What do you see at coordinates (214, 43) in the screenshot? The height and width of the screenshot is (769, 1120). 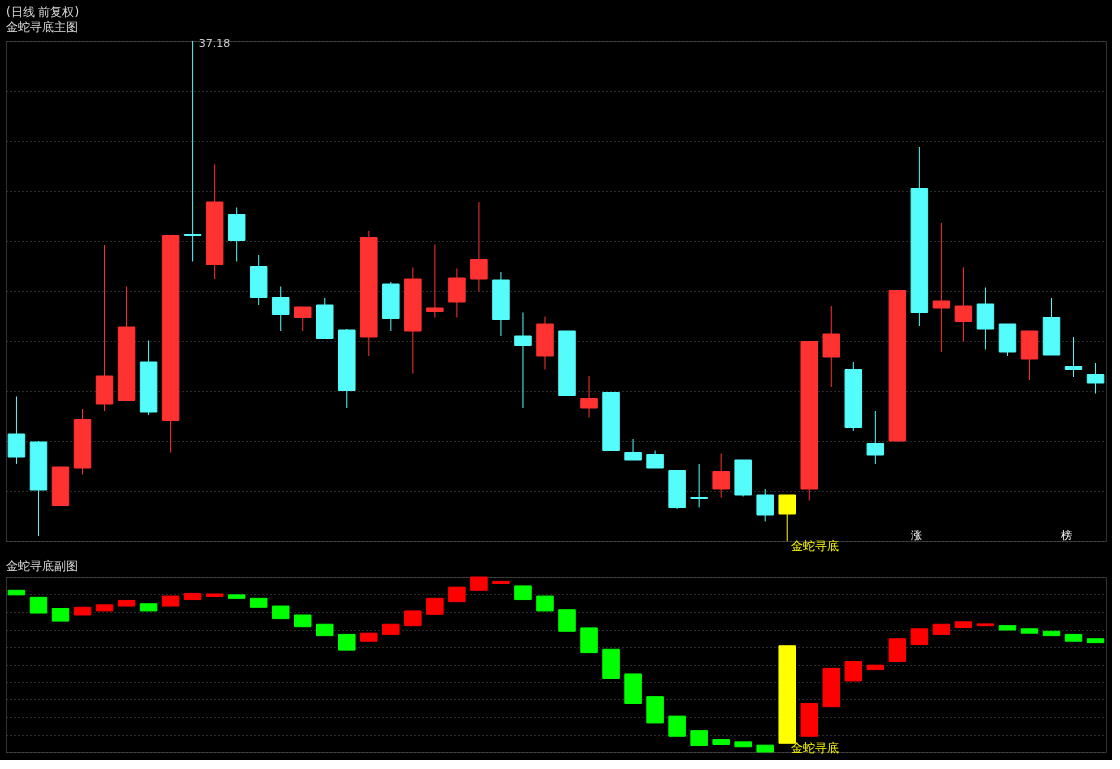 I see `annotation: 37.18` at bounding box center [214, 43].